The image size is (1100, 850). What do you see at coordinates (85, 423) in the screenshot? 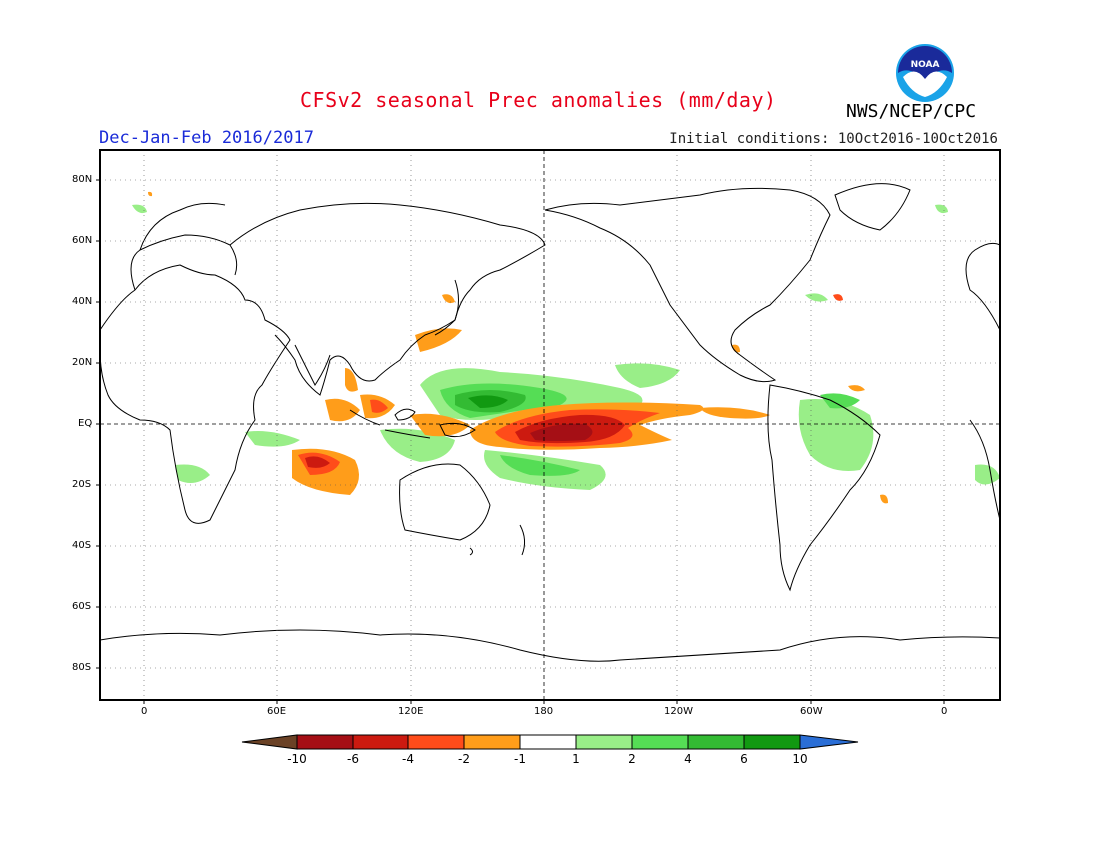
I see `lat-label: EQ` at bounding box center [85, 423].